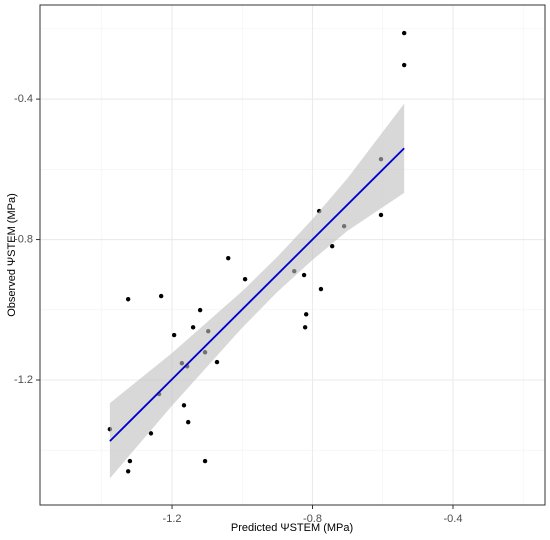 The image size is (550, 540). What do you see at coordinates (292, 528) in the screenshot?
I see `x-axis-title: Predicted ΨSTEM (MPa)` at bounding box center [292, 528].